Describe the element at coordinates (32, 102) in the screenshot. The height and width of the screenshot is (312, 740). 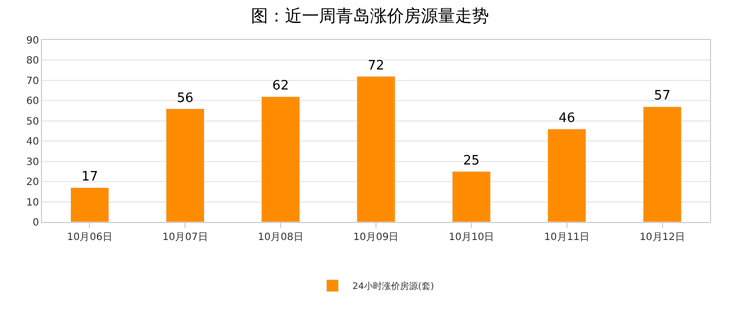
I see `y-tick-label: 60` at that location.